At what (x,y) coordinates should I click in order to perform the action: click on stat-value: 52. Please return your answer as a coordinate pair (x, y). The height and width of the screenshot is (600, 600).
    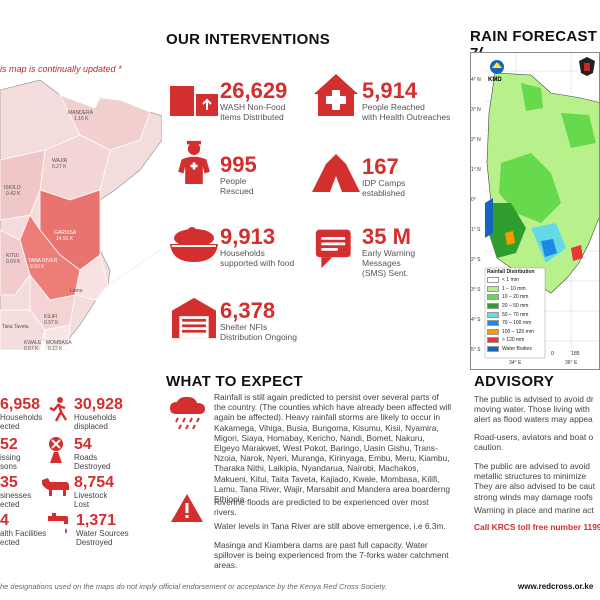
    Looking at the image, I should click on (9, 444).